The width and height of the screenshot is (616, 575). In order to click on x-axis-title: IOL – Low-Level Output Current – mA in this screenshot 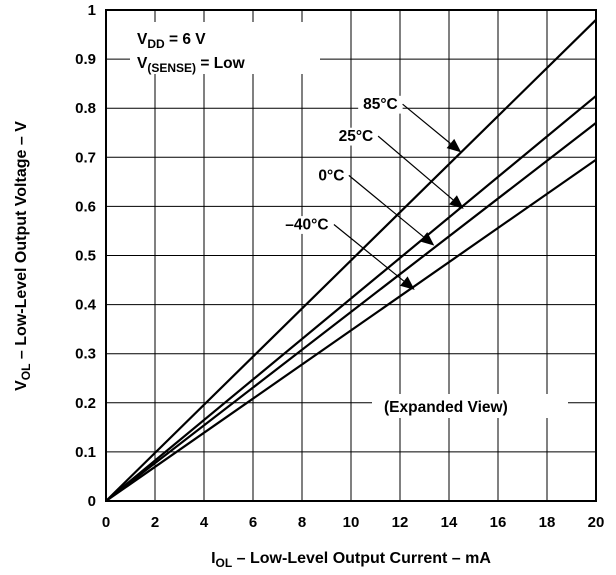, I will do `click(351, 560)`.